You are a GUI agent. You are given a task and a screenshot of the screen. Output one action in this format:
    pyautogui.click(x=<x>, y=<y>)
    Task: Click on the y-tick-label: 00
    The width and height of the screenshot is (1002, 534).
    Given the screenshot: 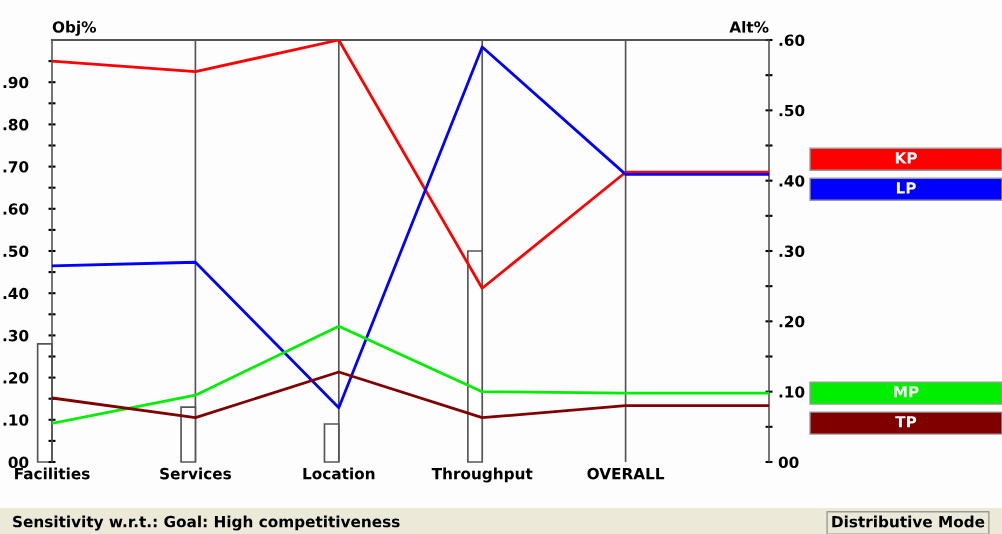 What is the action you would take?
    pyautogui.click(x=18, y=462)
    